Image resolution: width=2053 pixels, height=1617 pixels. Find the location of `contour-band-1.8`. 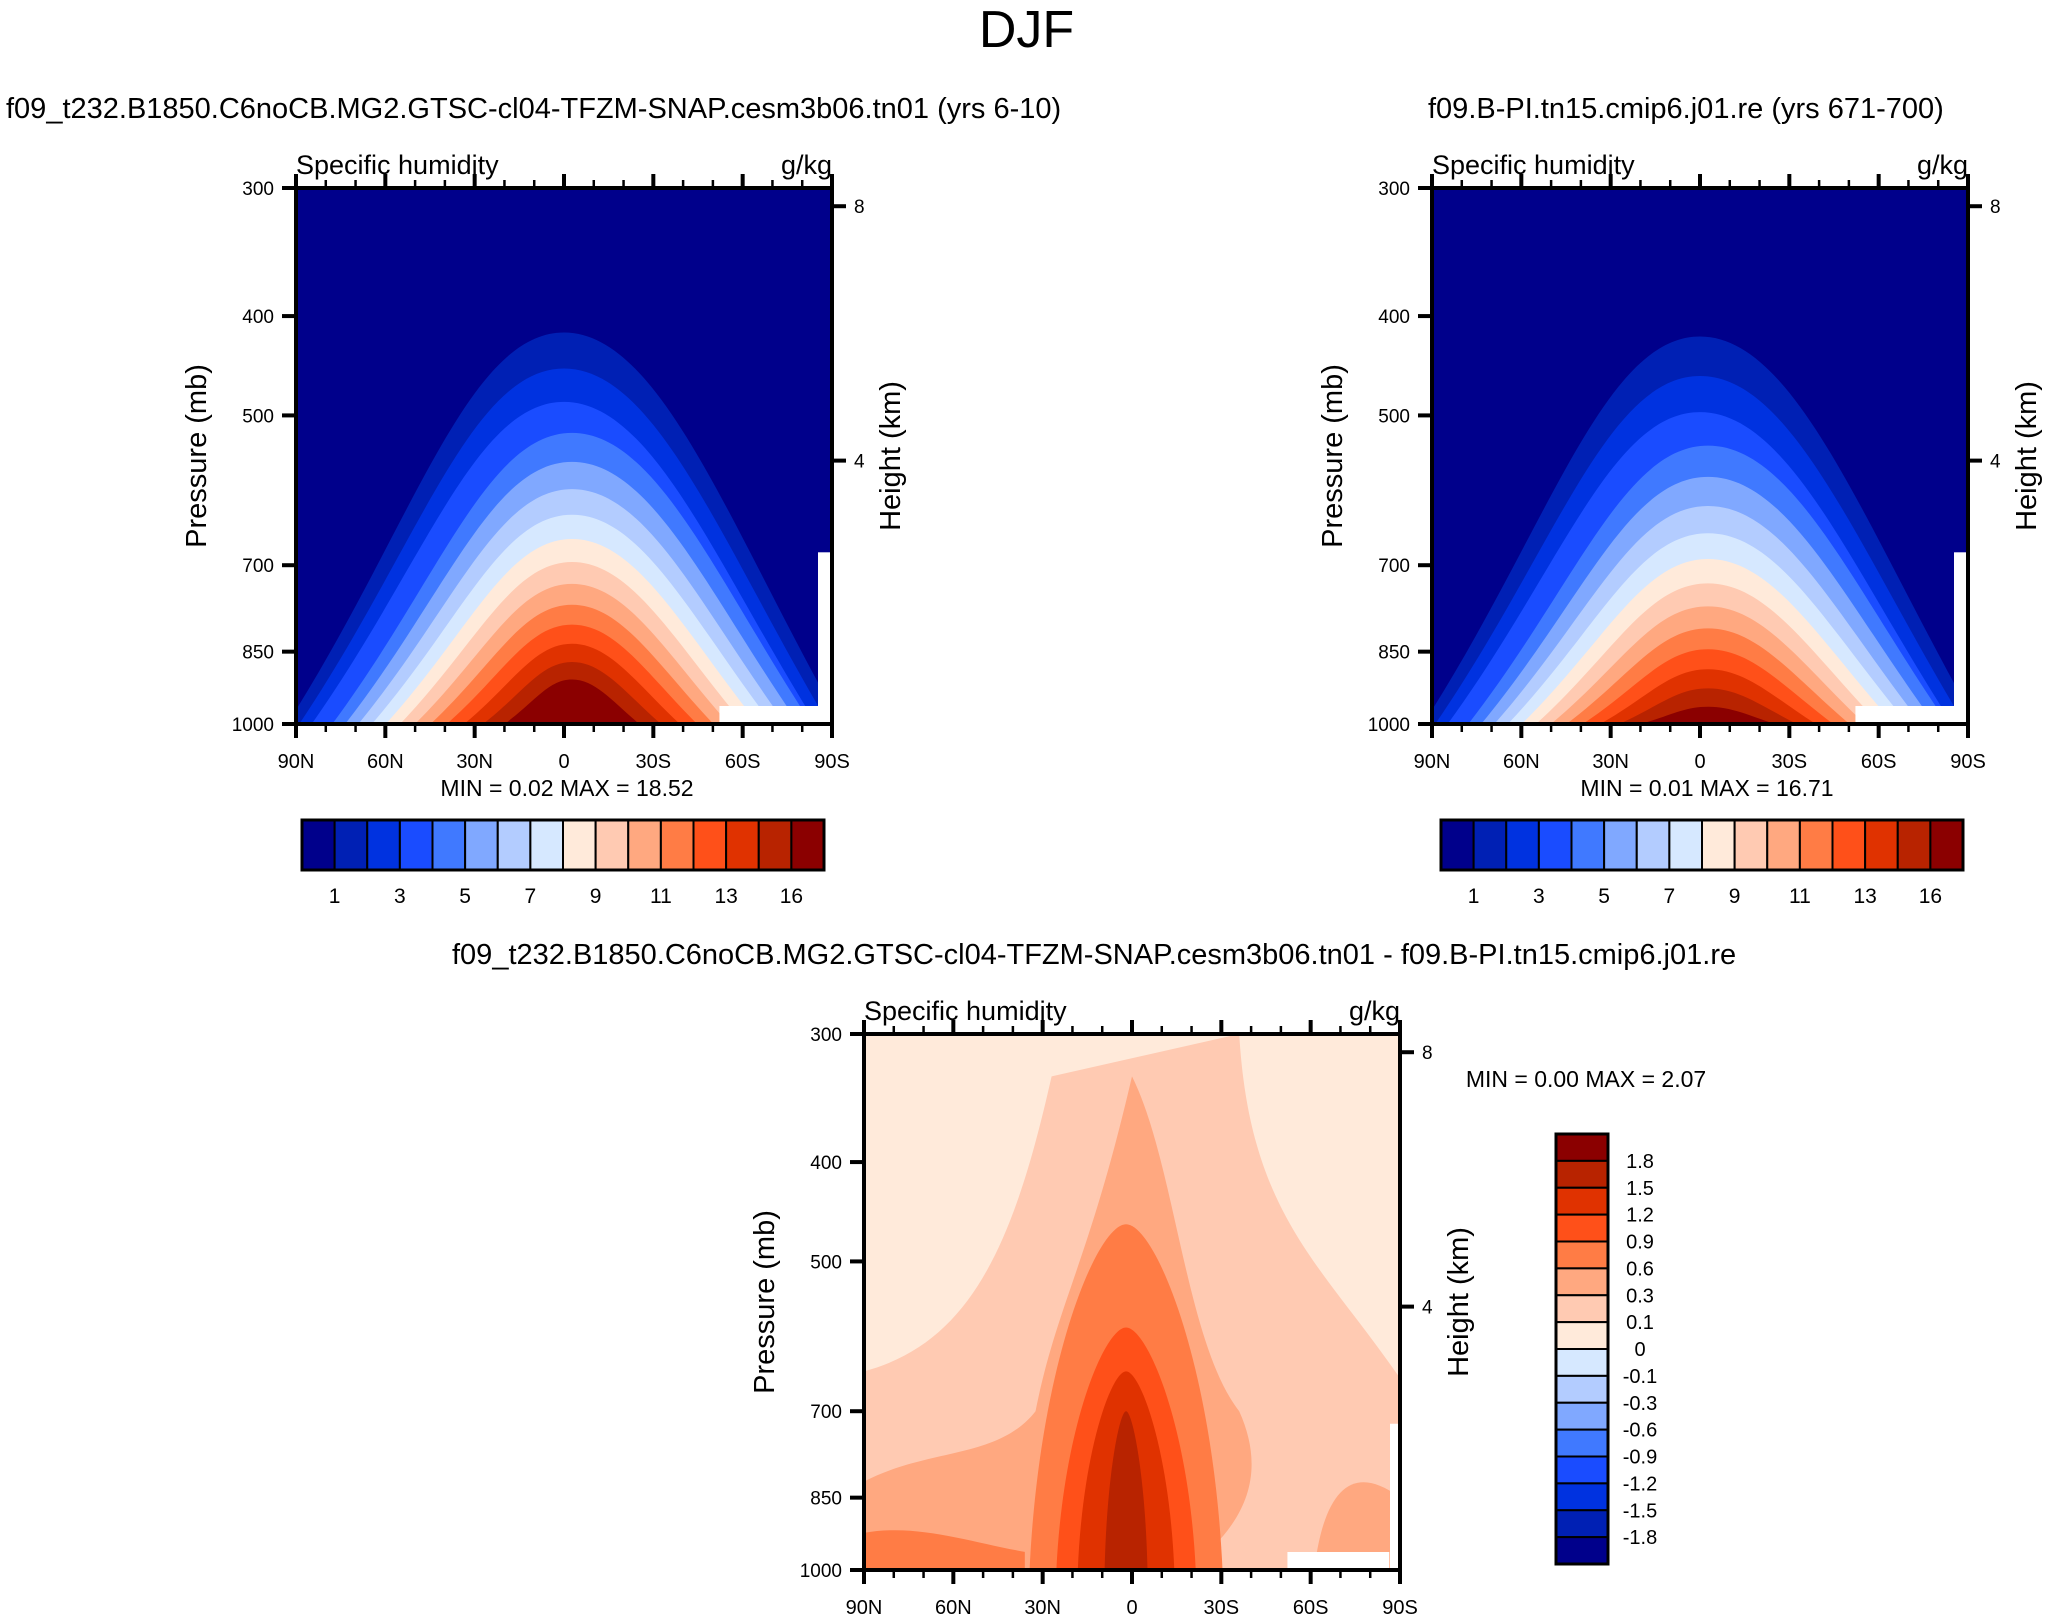

contour-band-1.8 is located at coordinates (1126, 1490).